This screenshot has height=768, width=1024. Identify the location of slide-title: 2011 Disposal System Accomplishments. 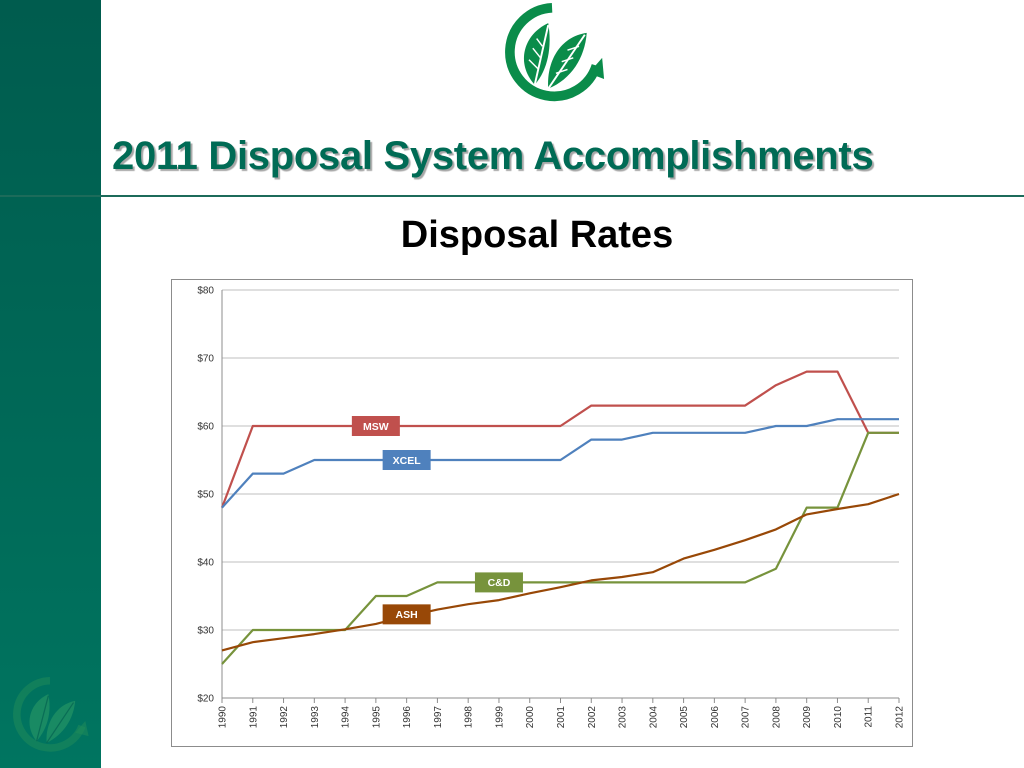
(493, 156).